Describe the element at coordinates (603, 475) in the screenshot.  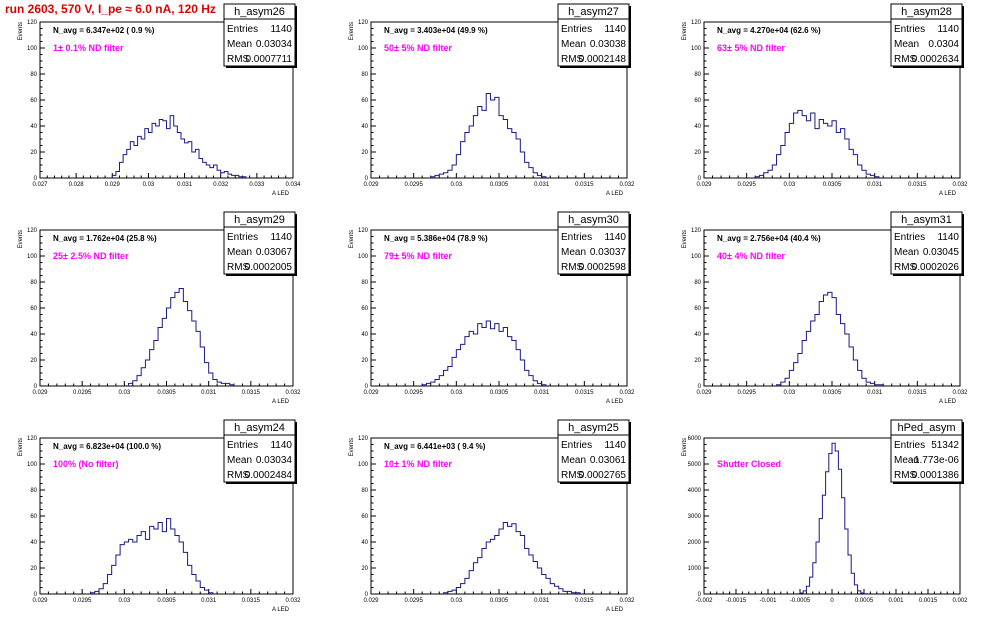
I see `stats-value-rms: 0.0002765` at that location.